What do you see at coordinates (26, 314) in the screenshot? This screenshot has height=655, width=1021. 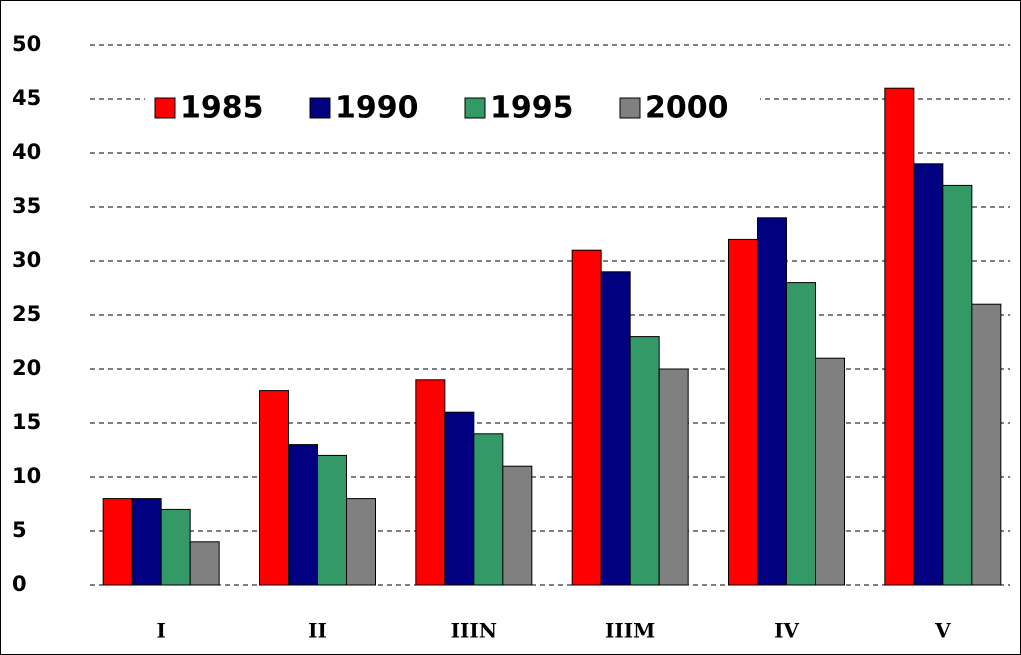 I see `y-tick-label: 25` at bounding box center [26, 314].